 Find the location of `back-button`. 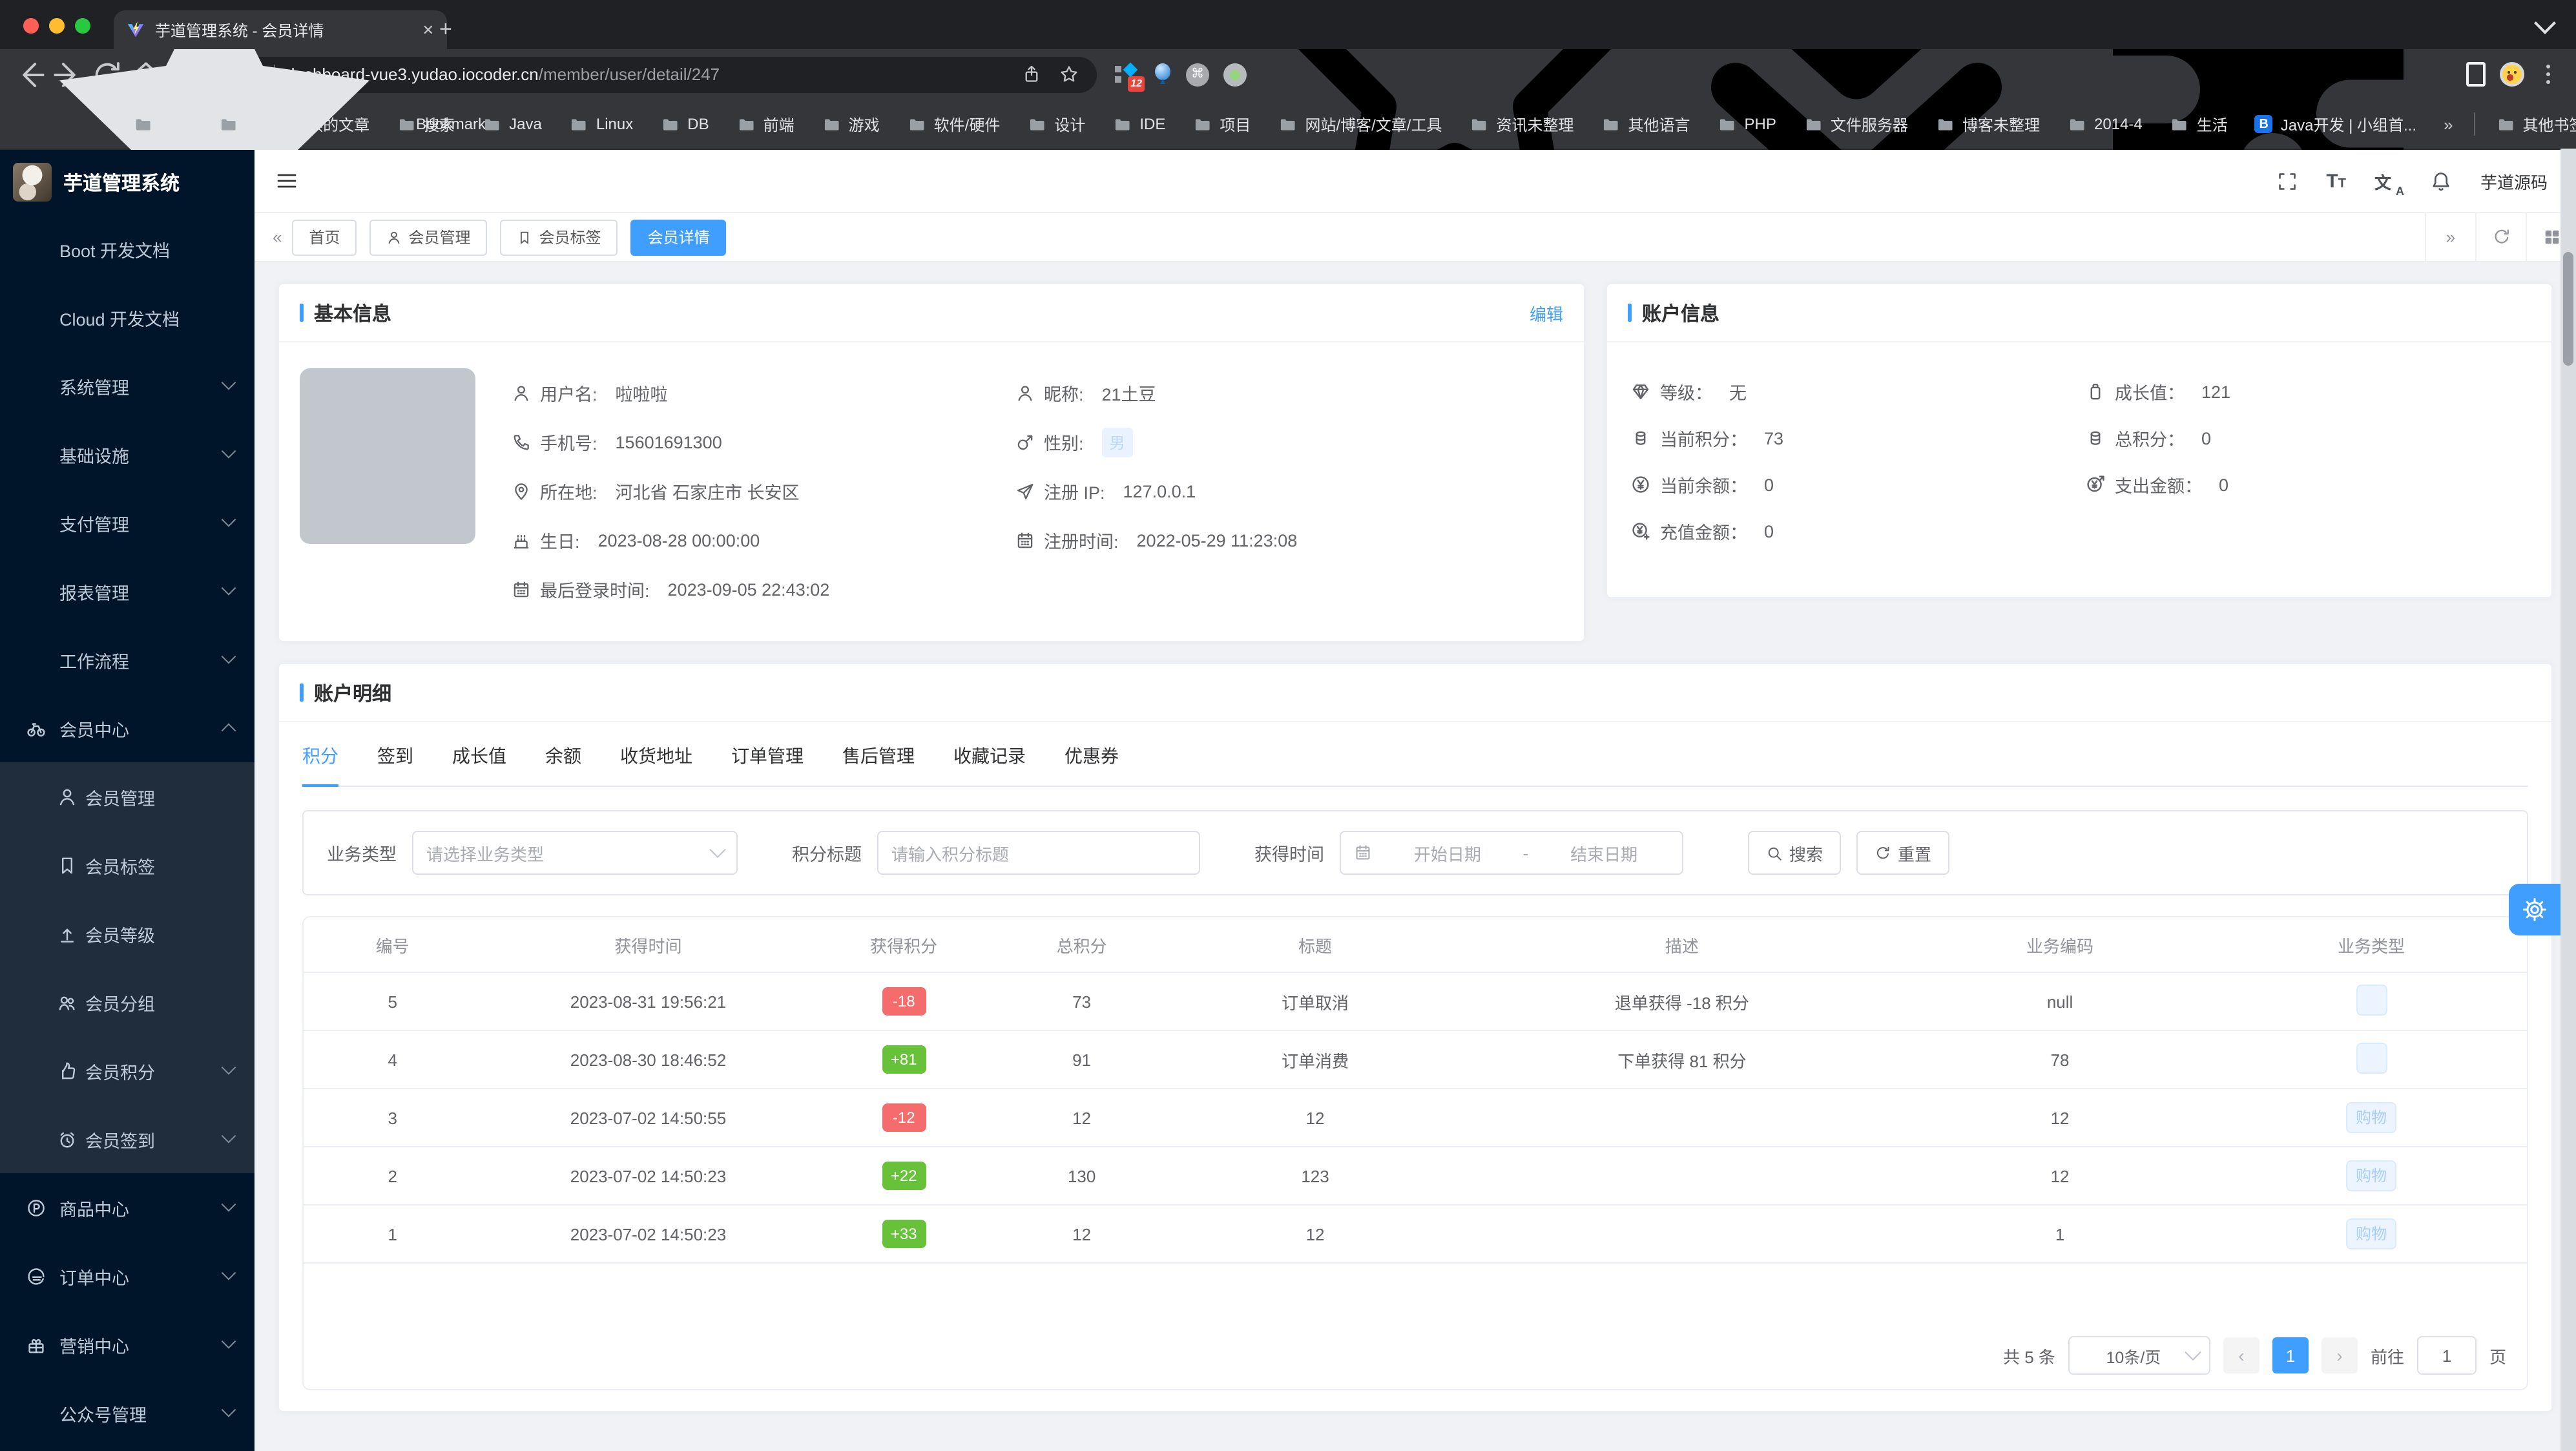

back-button is located at coordinates (30, 74).